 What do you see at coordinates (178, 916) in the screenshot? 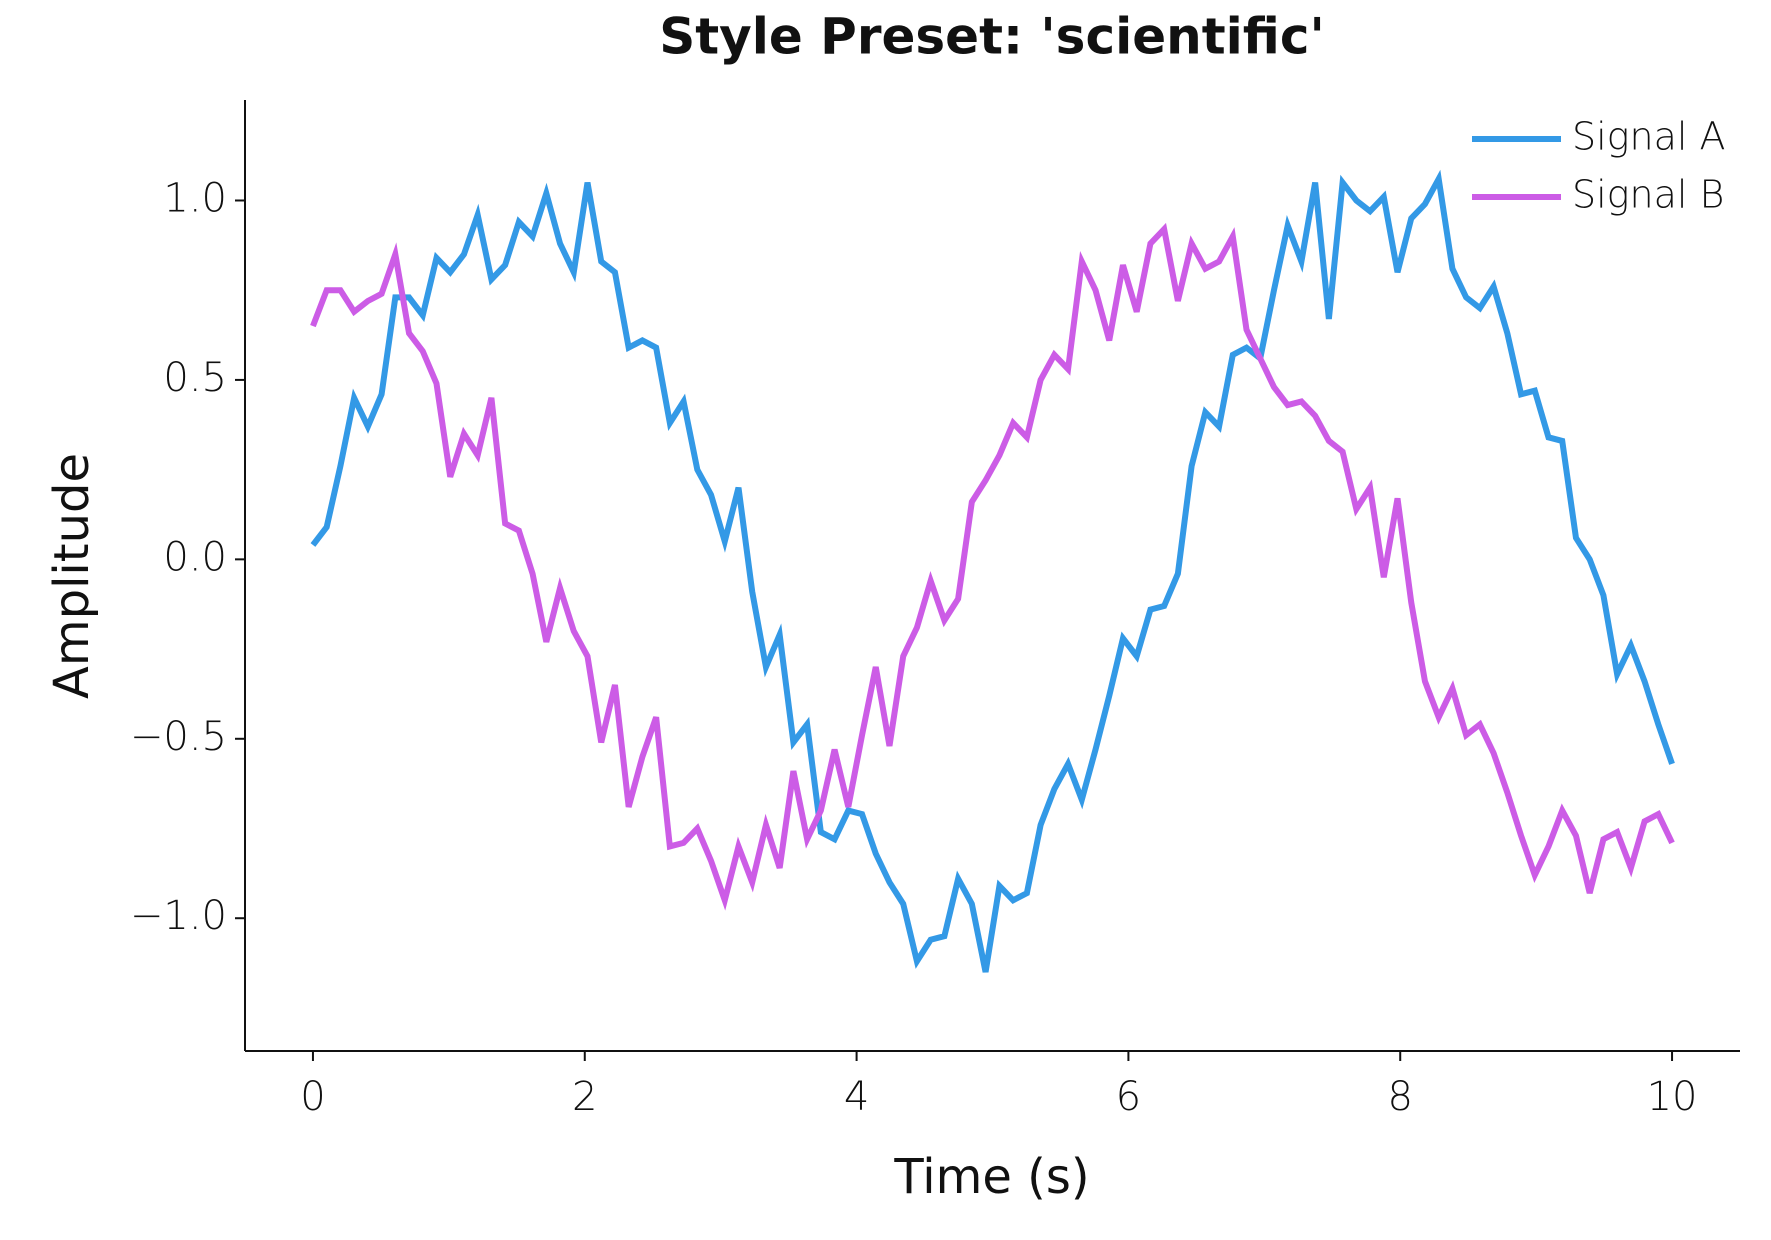
I see `y-tick-label: −1.0` at bounding box center [178, 916].